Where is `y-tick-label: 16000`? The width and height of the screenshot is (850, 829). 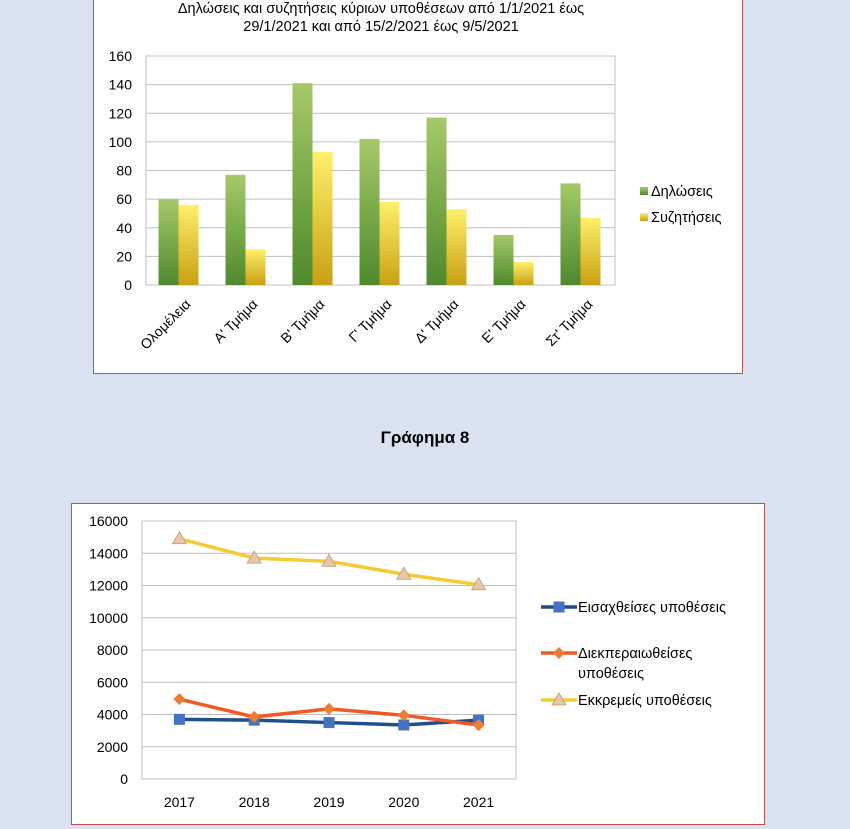 y-tick-label: 16000 is located at coordinates (108, 521).